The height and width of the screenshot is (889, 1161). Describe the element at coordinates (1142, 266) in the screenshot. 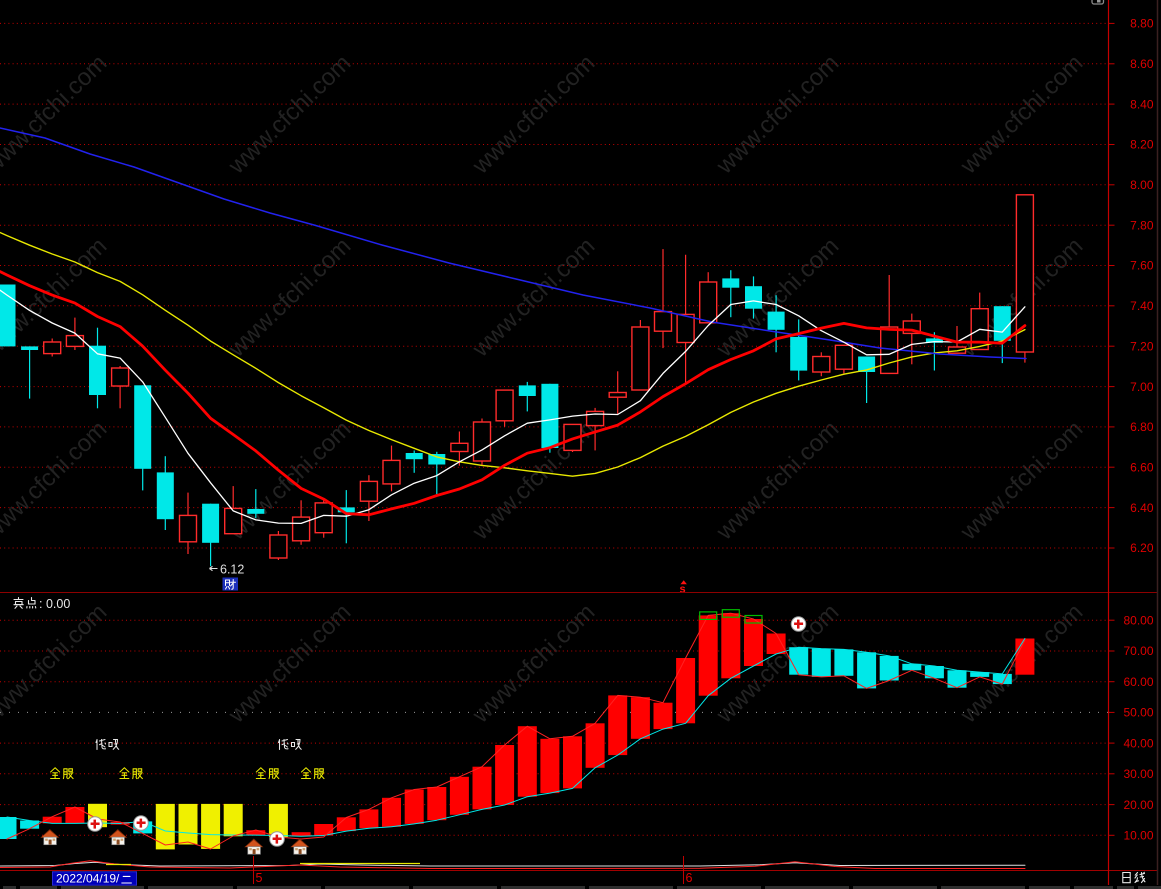

I see `svg-text: 7.60` at that location.